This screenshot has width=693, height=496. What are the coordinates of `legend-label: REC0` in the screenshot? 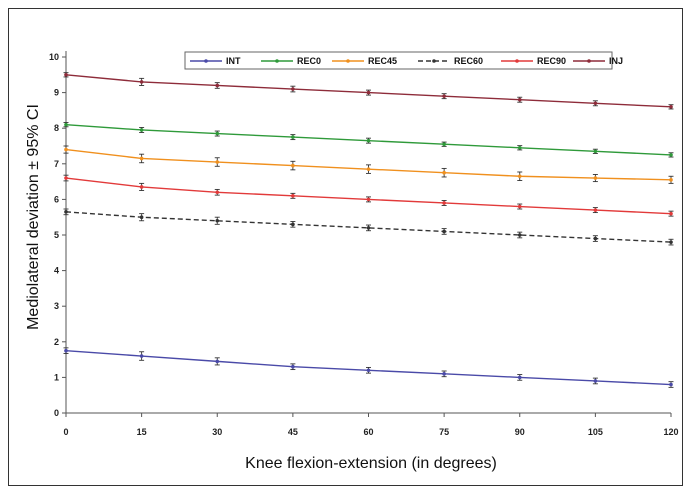 It's located at (309, 61).